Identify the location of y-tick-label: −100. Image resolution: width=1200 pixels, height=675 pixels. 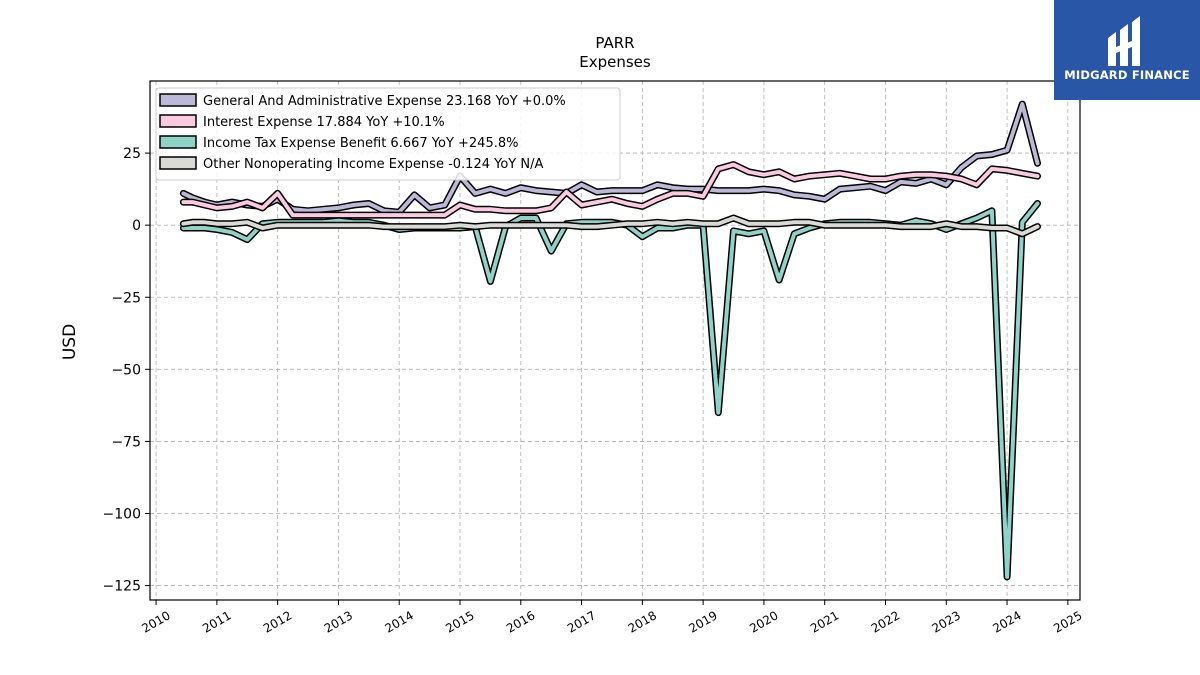
(122, 515).